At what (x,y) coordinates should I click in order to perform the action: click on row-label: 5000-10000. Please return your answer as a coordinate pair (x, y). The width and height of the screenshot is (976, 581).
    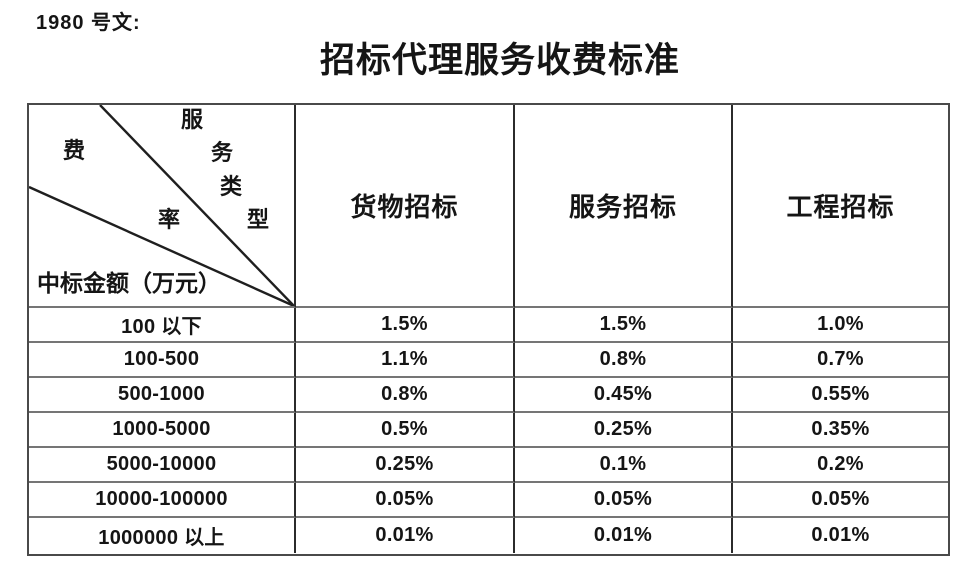
    Looking at the image, I should click on (162, 465).